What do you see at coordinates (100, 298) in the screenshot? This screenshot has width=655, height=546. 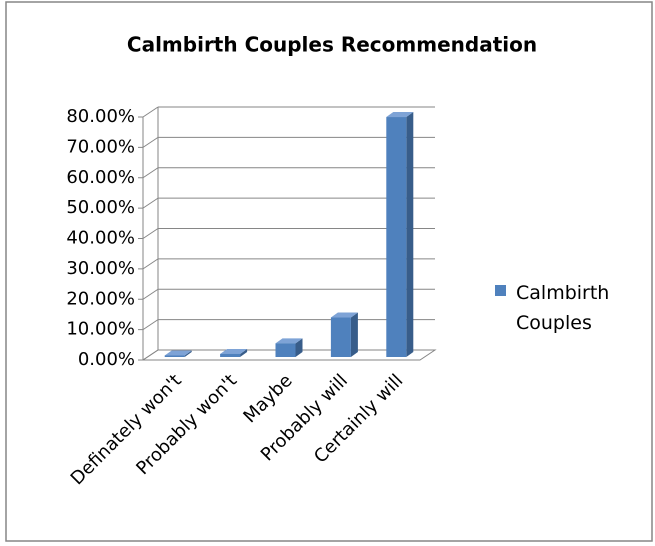 I see `y-tick-label: 20.00%` at bounding box center [100, 298].